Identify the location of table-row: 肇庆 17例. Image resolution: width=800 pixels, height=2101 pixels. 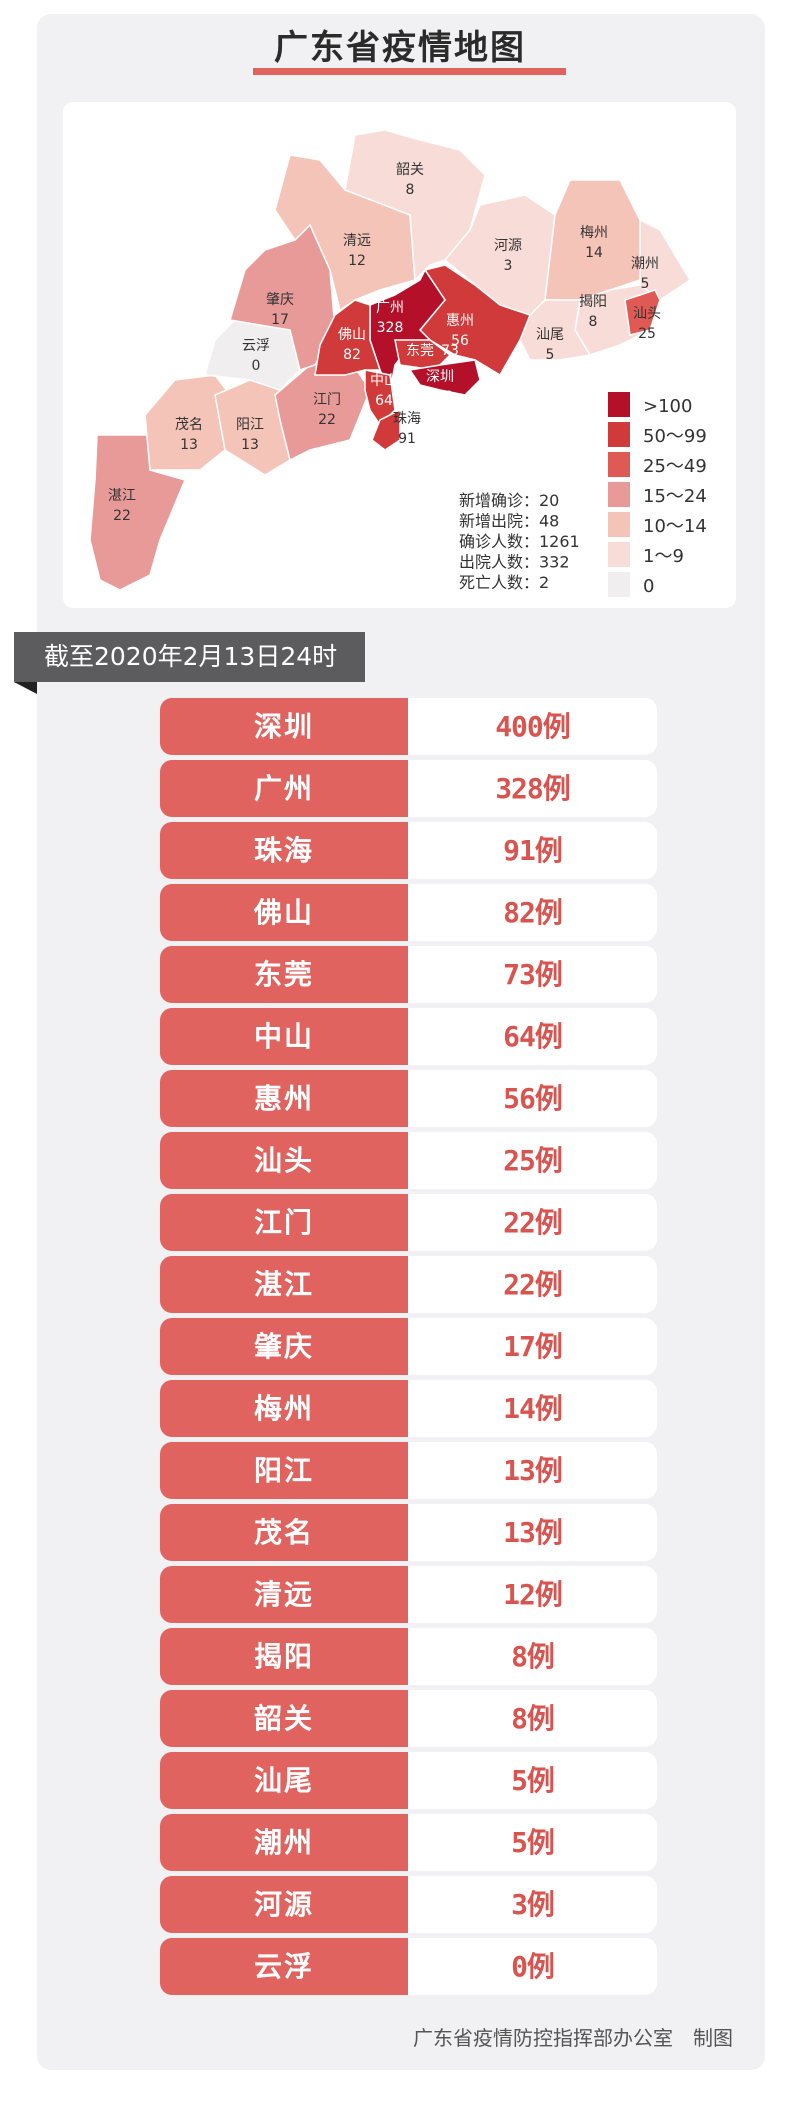
(408, 1346).